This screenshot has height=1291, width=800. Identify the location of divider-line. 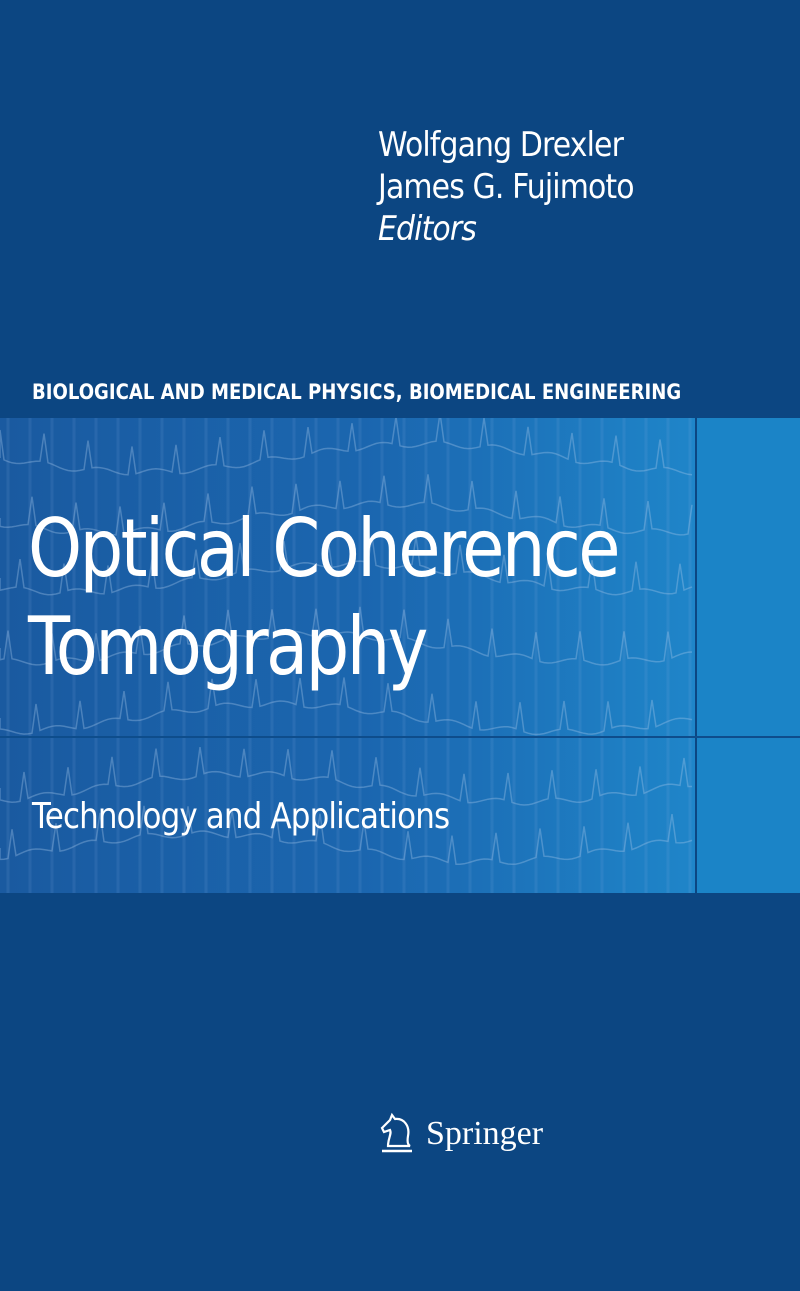
(400, 737).